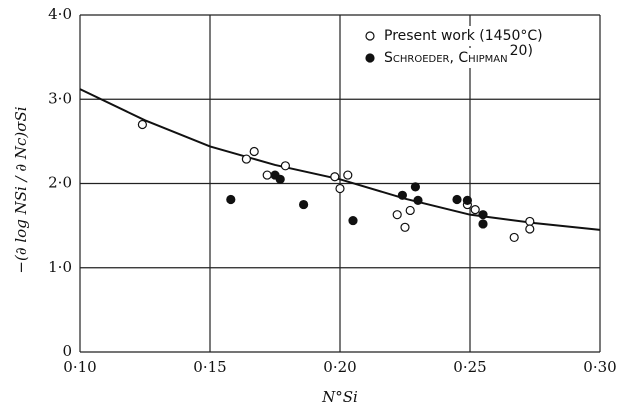 The width and height of the screenshot is (626, 412). I want to click on x-tick-label: 0·30, so click(599, 367).